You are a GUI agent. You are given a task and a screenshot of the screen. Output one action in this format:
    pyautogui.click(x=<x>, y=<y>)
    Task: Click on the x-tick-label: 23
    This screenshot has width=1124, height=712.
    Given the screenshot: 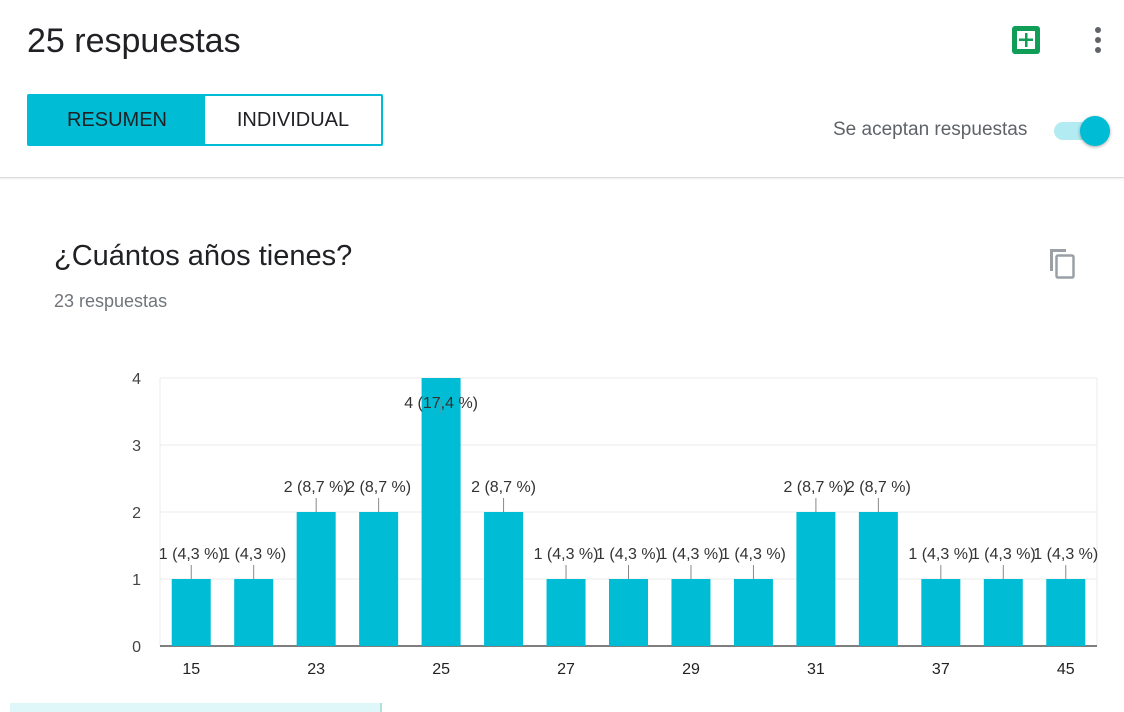 What is the action you would take?
    pyautogui.click(x=316, y=669)
    